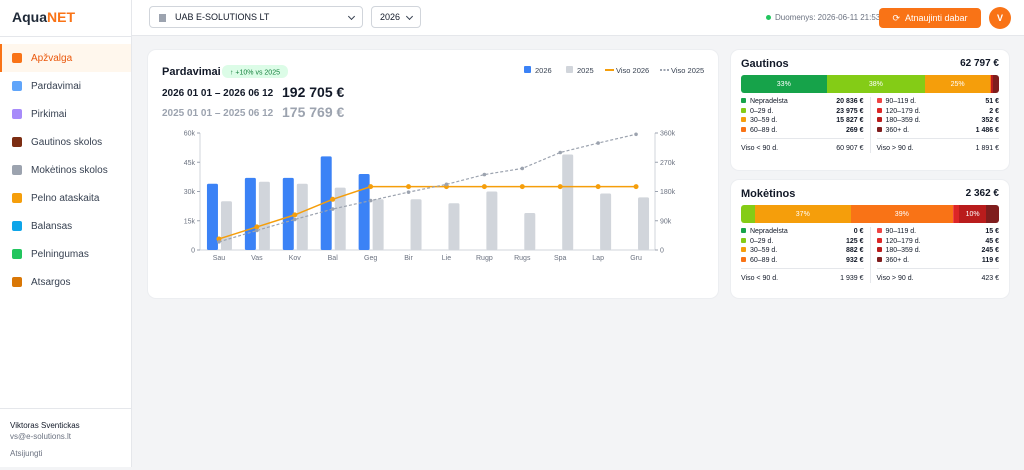 The height and width of the screenshot is (470, 1024). I want to click on subtotal-label: Viso < 90 d., so click(759, 148).